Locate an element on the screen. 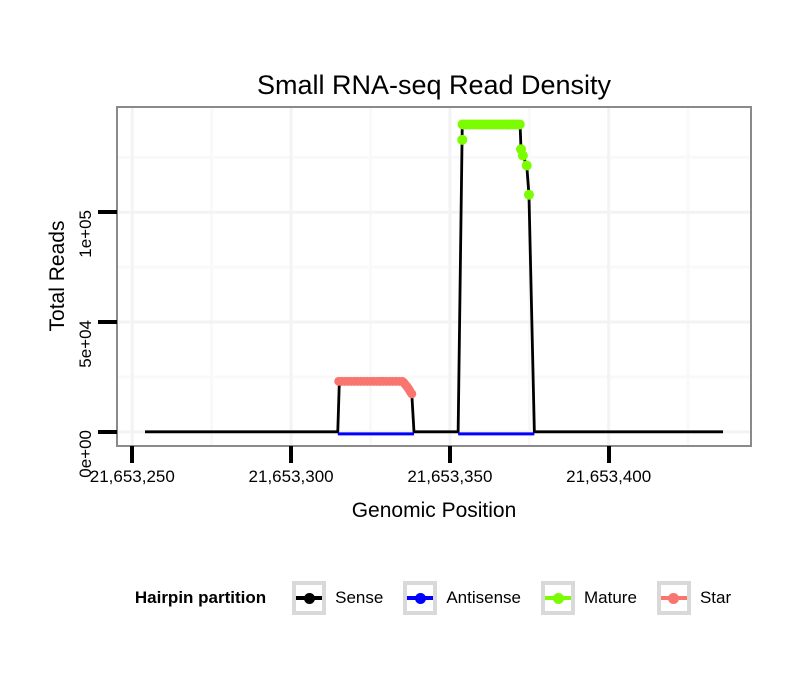 The image size is (810, 690). y-tick-label: 0e+00 is located at coordinates (85, 453).